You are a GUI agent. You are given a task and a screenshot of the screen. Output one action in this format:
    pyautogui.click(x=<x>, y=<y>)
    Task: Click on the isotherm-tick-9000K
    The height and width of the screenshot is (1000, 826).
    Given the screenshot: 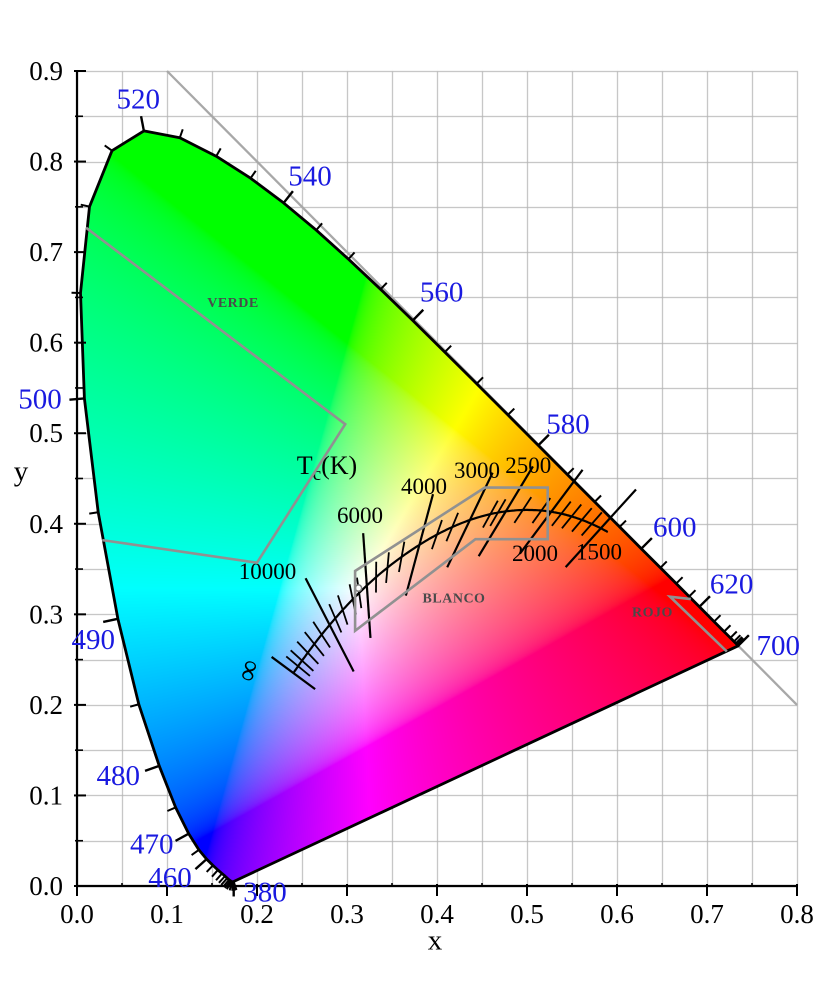 What is the action you would take?
    pyautogui.click(x=335, y=618)
    